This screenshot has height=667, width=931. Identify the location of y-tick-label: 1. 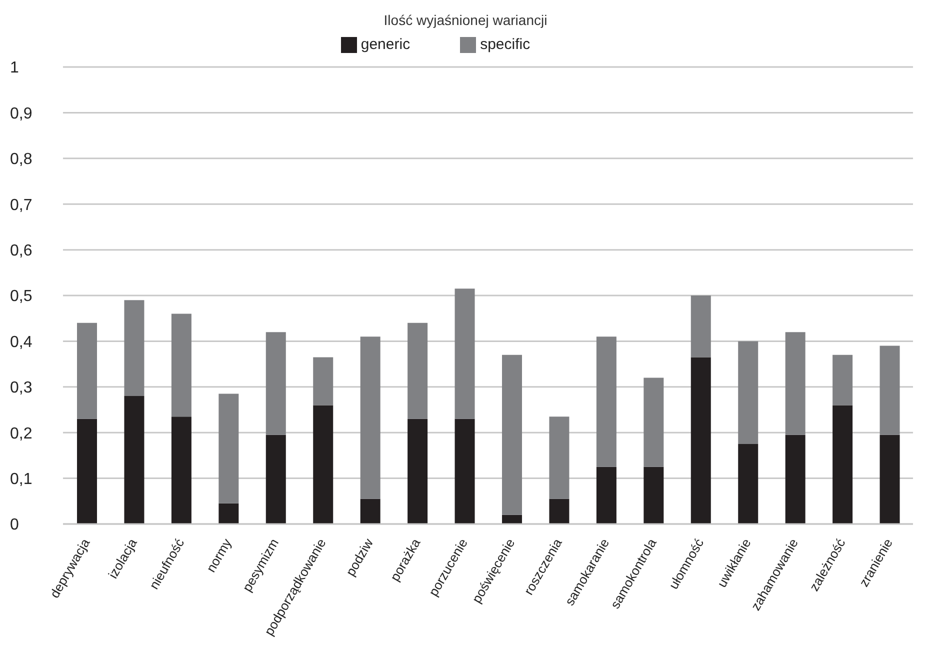
(14, 68).